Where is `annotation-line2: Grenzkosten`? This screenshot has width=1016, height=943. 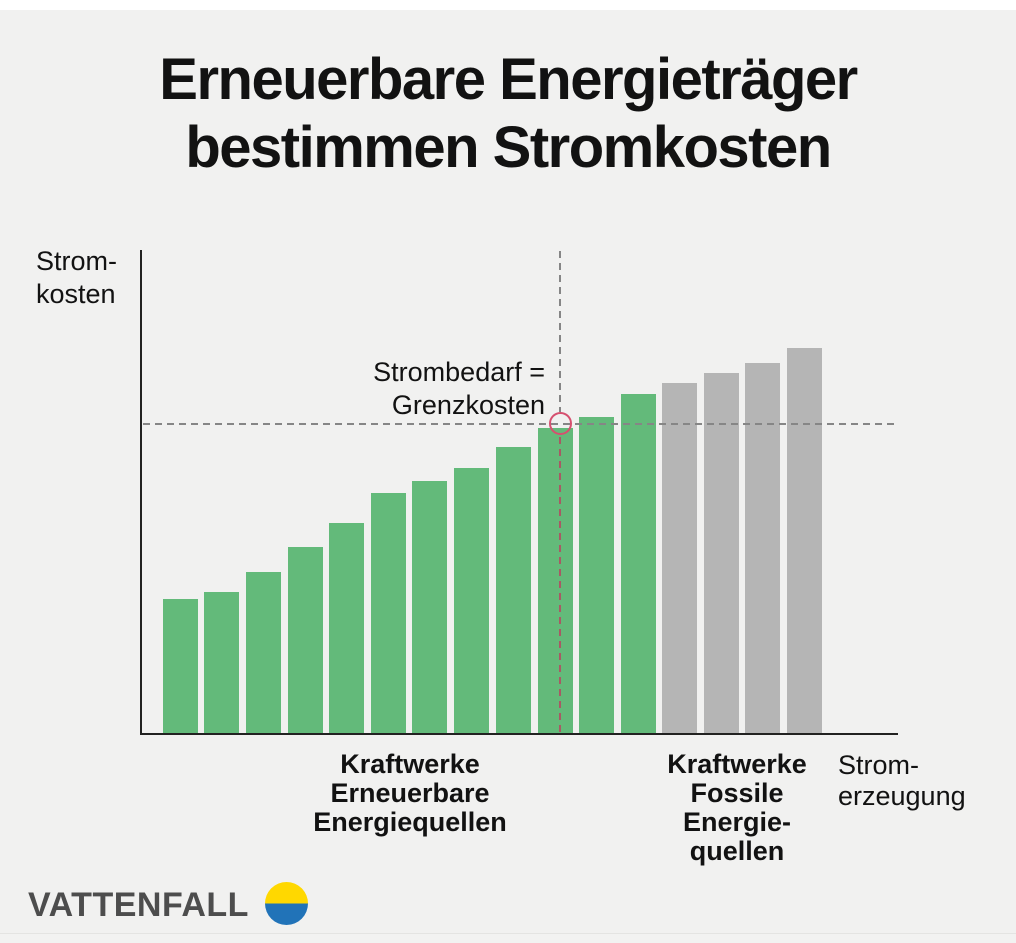
annotation-line2: Grenzkosten is located at coordinates (468, 405).